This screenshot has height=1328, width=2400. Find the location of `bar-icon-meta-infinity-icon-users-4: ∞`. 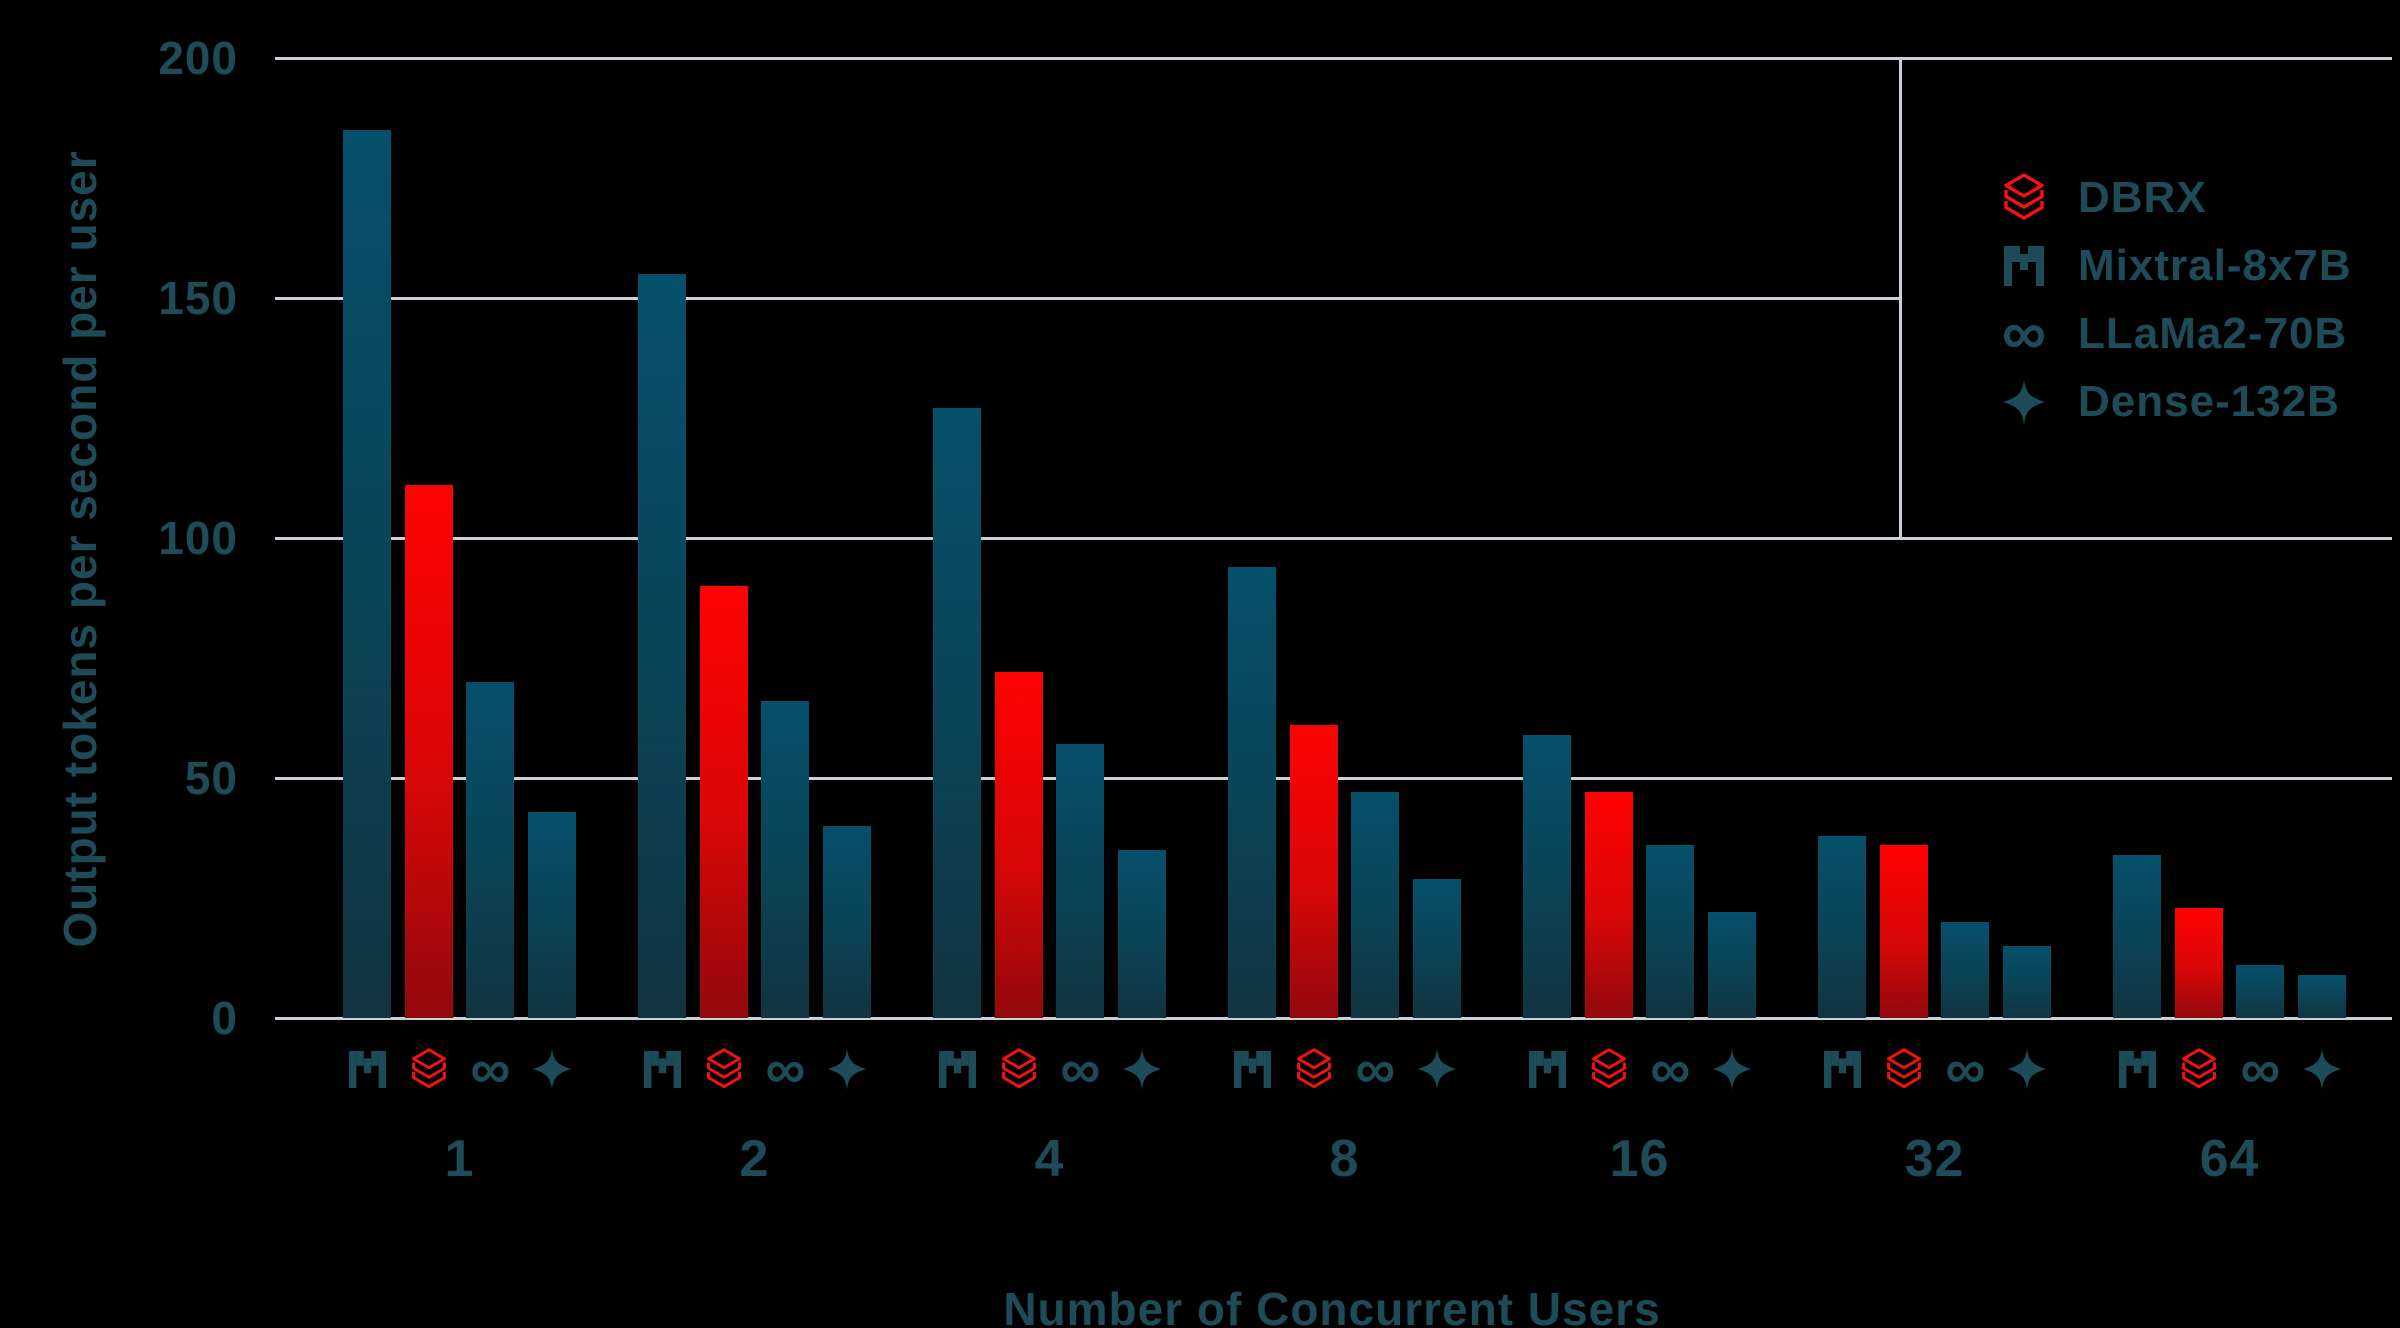

bar-icon-meta-infinity-icon-users-4: ∞ is located at coordinates (1080, 1069).